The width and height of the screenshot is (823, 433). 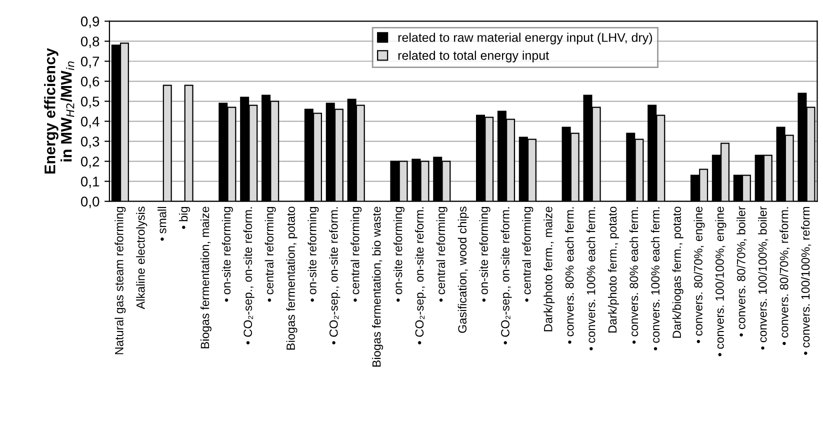 What do you see at coordinates (720, 281) in the screenshot?
I see `x-tick-label: • convers. 100/100%, engine` at bounding box center [720, 281].